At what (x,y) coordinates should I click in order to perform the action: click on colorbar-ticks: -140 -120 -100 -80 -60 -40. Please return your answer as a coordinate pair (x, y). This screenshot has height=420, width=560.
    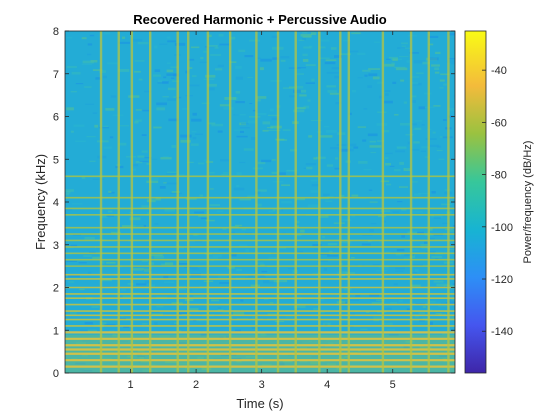
    Looking at the image, I should click on (497, 201).